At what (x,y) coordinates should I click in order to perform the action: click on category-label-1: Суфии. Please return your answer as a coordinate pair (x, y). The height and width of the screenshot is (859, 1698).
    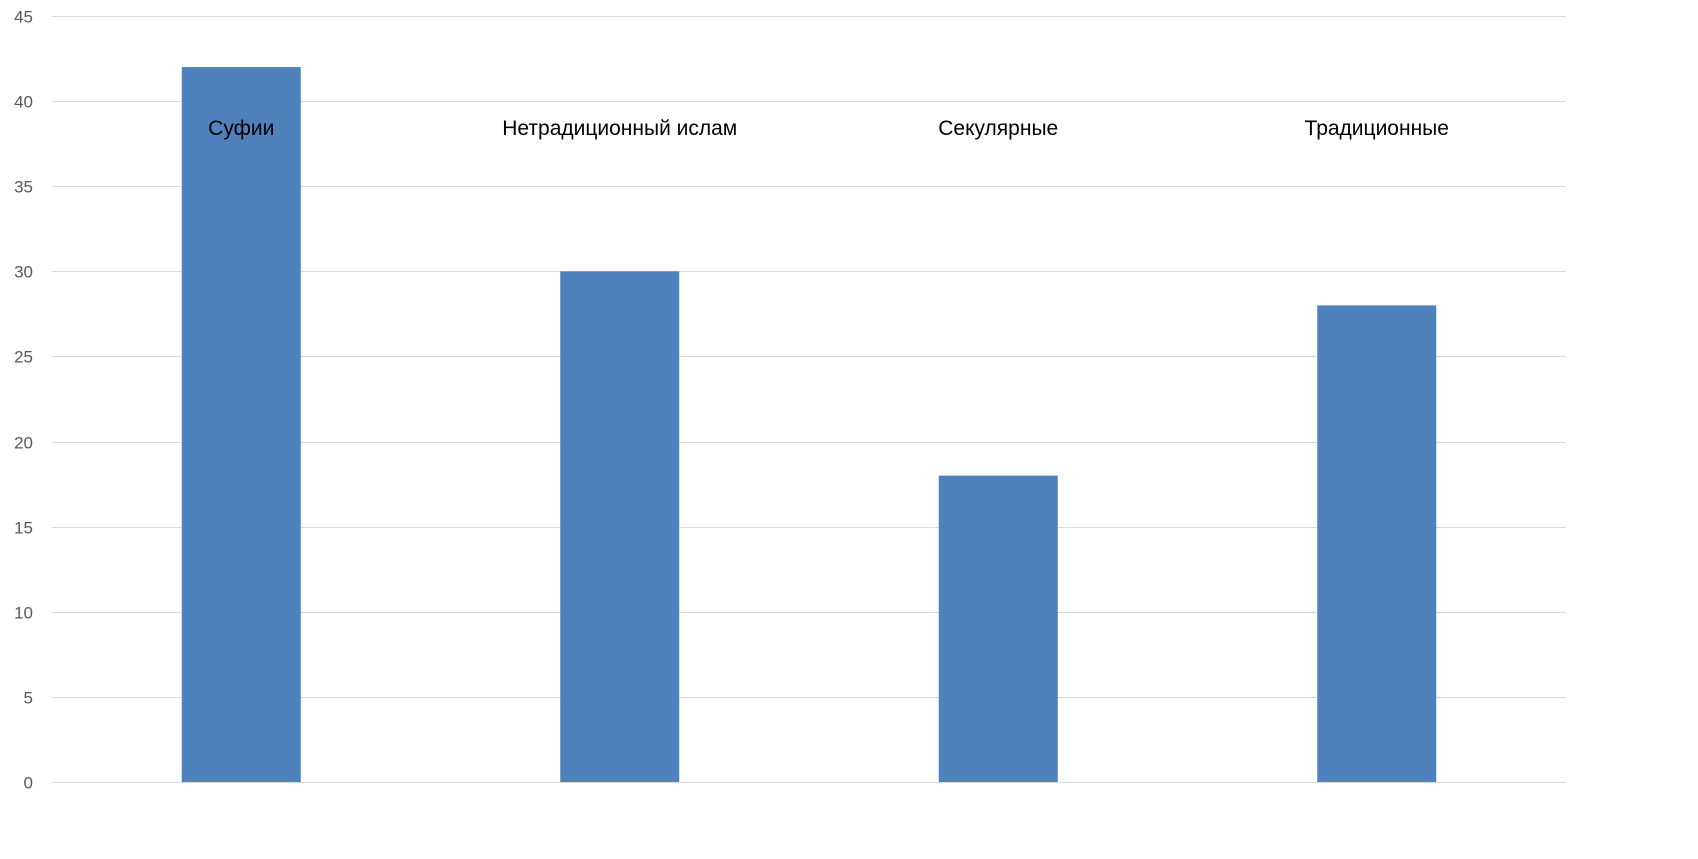
    Looking at the image, I should click on (241, 128).